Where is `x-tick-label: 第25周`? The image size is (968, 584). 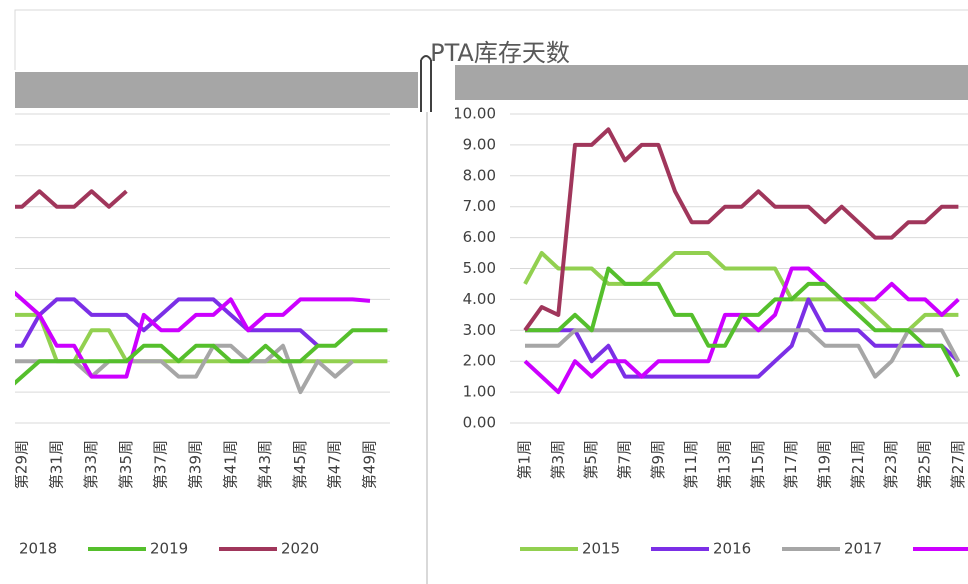 x-tick-label: 第25周 is located at coordinates (925, 464).